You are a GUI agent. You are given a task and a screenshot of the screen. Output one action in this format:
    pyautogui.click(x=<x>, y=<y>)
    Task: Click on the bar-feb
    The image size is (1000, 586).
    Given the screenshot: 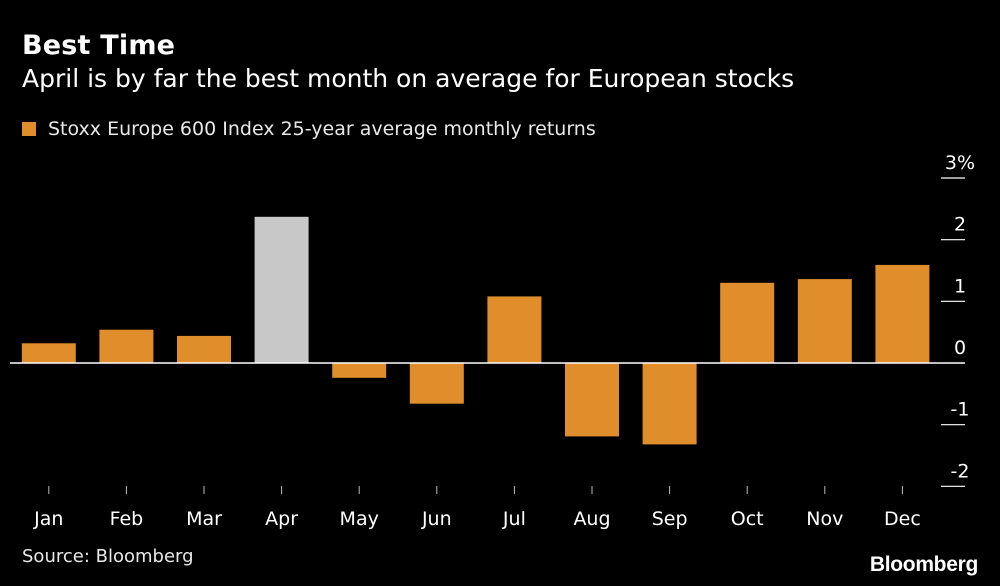 What is the action you would take?
    pyautogui.click(x=126, y=346)
    